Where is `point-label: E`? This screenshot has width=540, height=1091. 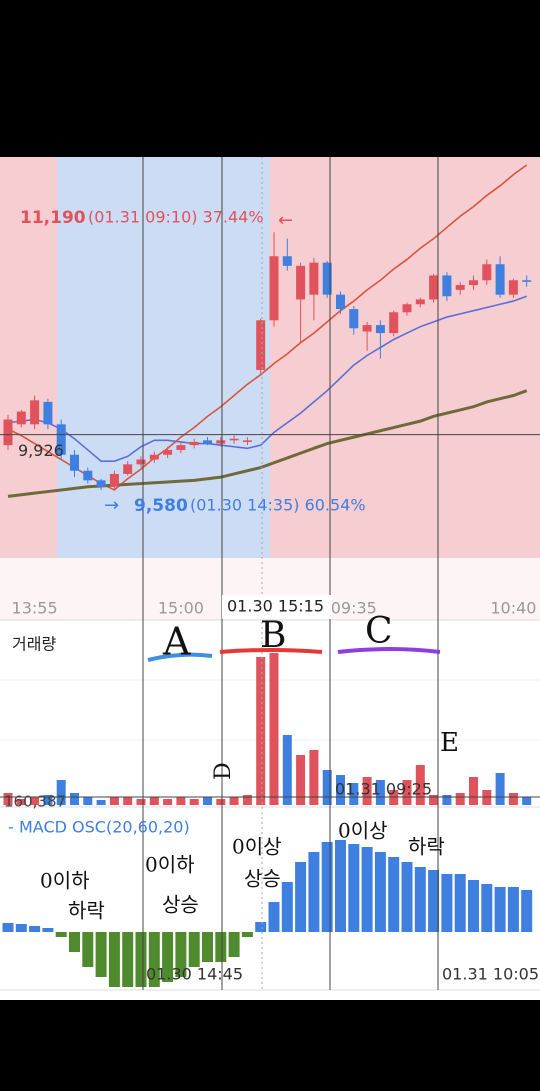 point-label: E is located at coordinates (449, 743).